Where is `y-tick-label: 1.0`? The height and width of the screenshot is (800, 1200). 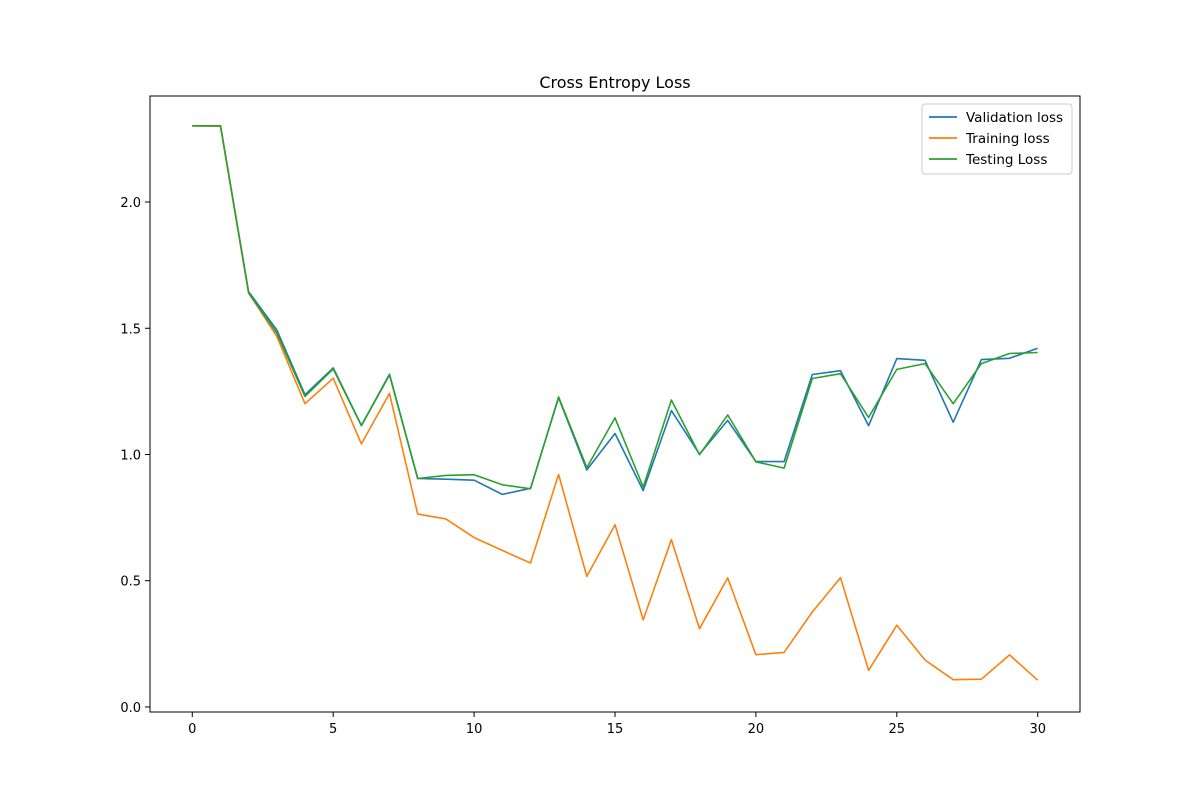 y-tick-label: 1.0 is located at coordinates (130, 455).